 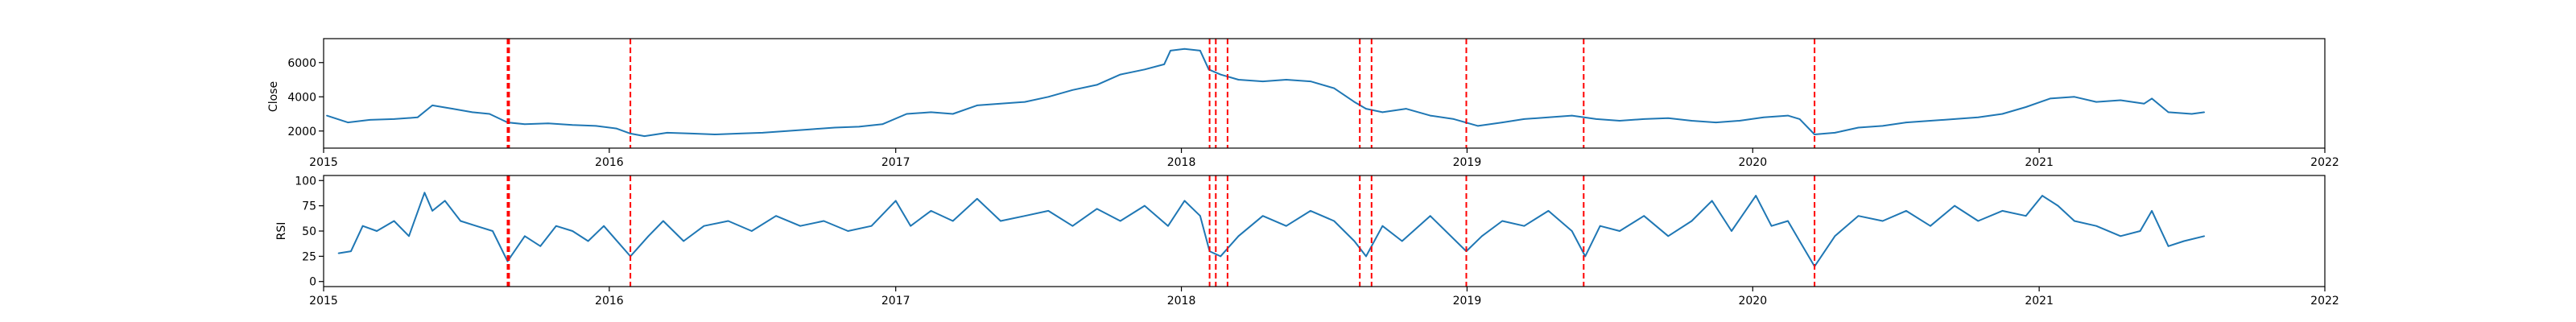 What do you see at coordinates (323, 301) in the screenshot?
I see `rsi-x-tick-label: 2015` at bounding box center [323, 301].